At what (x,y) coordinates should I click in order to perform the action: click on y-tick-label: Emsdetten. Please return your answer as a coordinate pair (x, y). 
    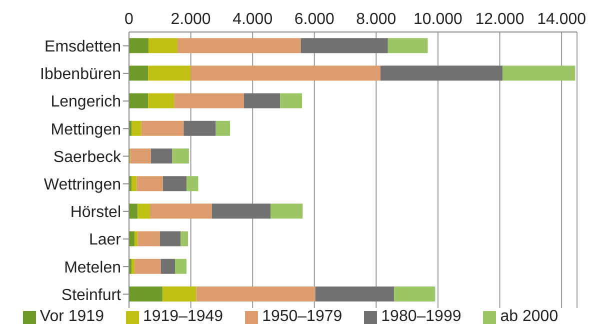
    Looking at the image, I should click on (82, 47).